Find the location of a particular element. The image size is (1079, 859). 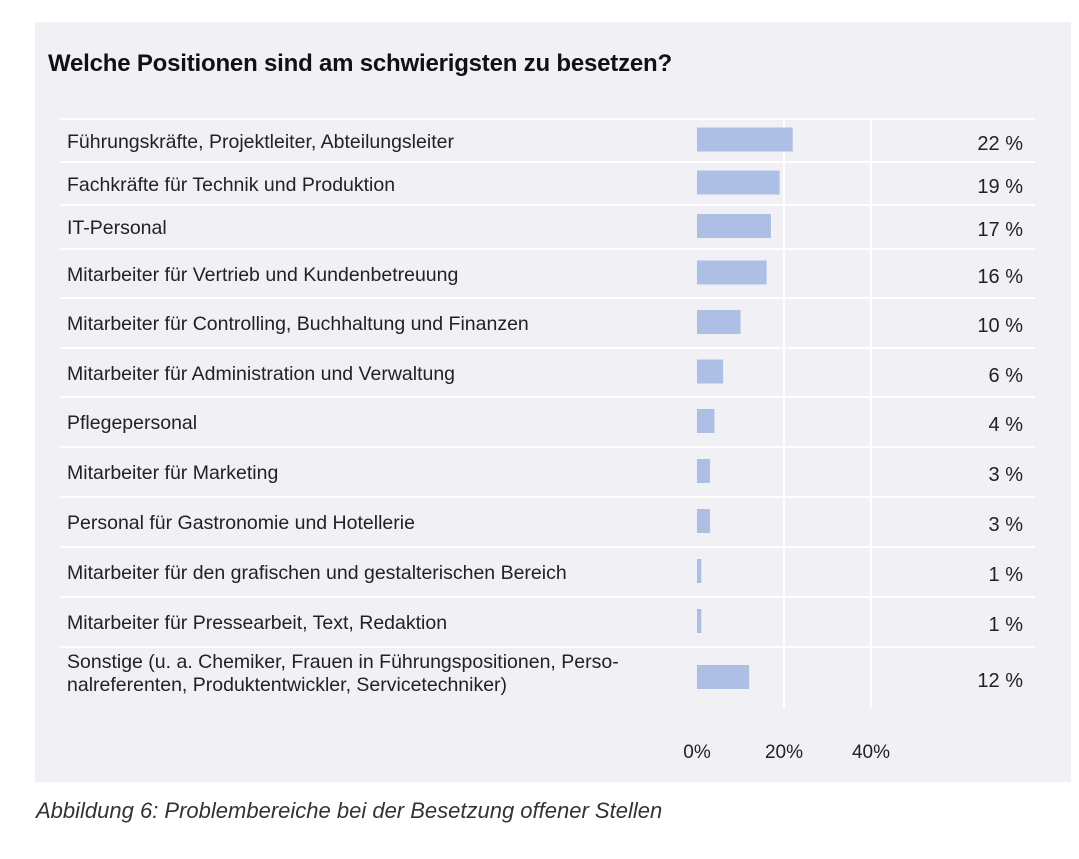

x-tick-label: 20% is located at coordinates (784, 752).